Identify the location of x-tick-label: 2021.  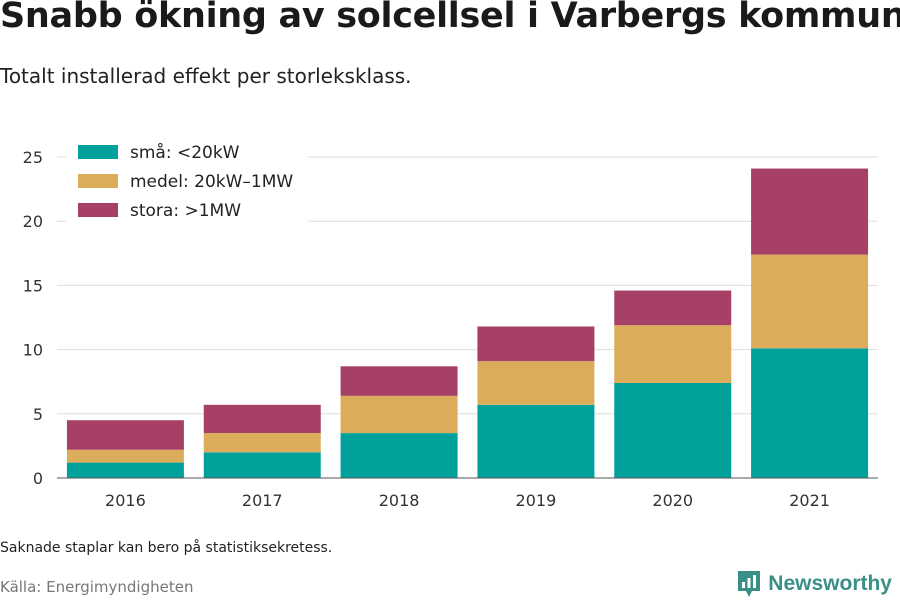
(809, 500).